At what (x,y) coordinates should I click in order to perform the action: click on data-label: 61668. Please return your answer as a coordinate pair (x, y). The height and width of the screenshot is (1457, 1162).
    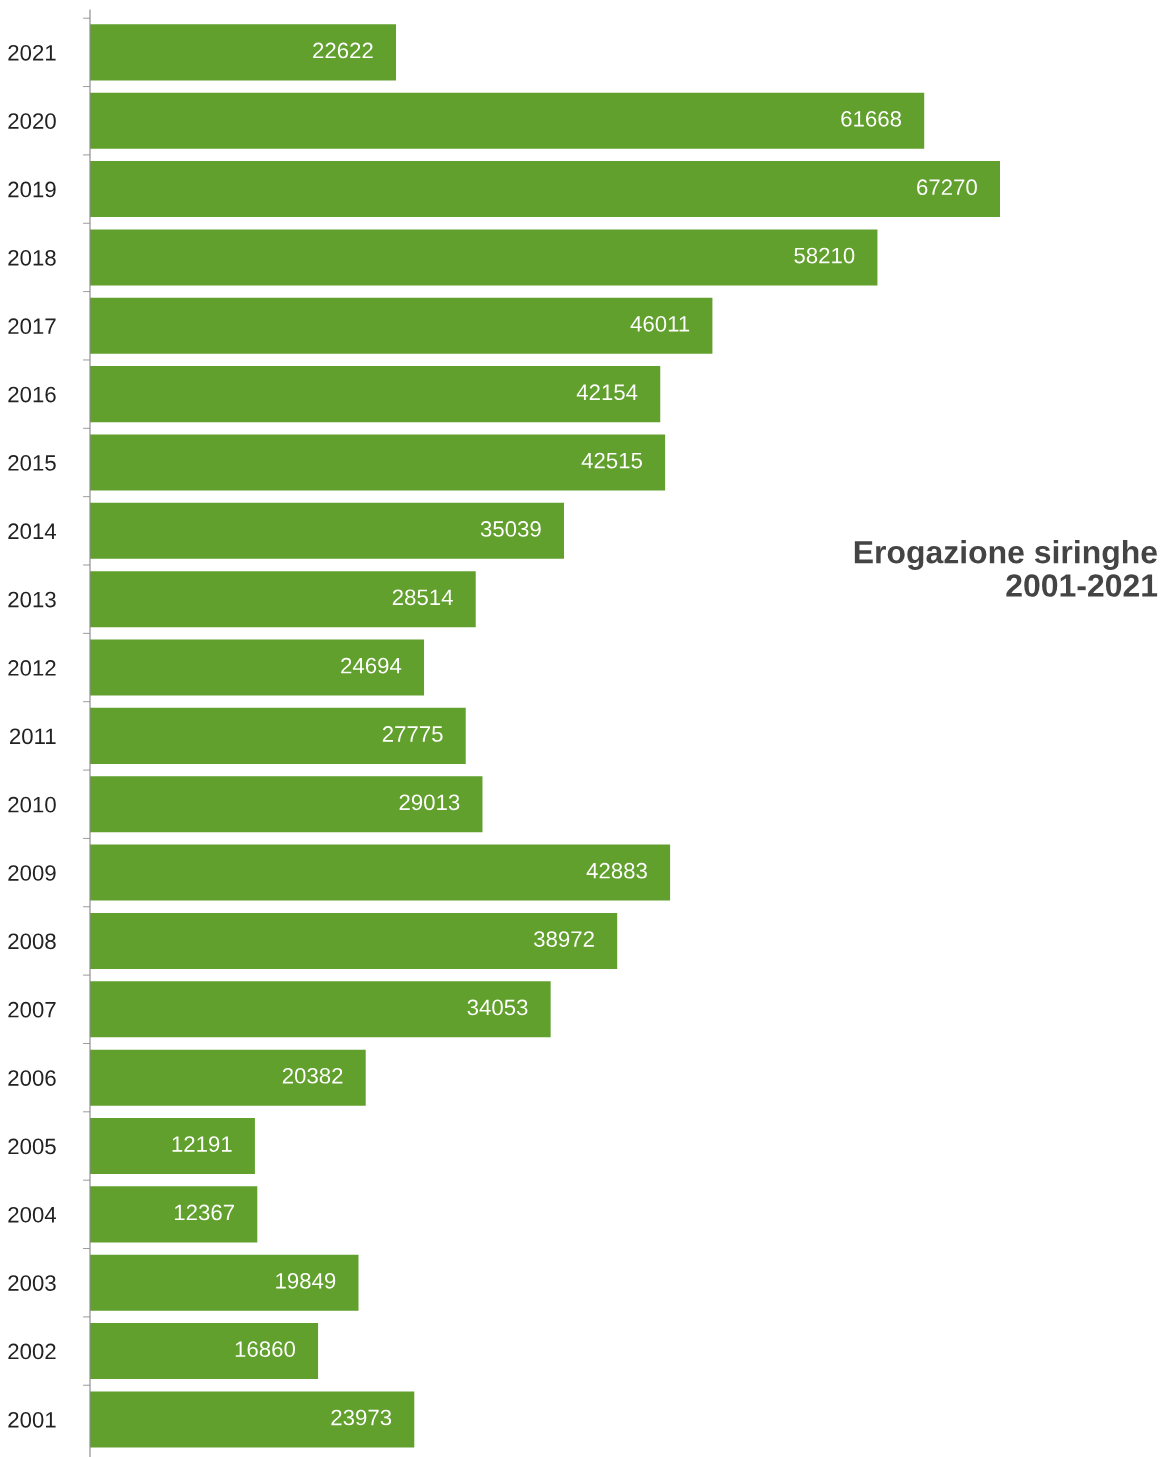
    Looking at the image, I should click on (871, 118).